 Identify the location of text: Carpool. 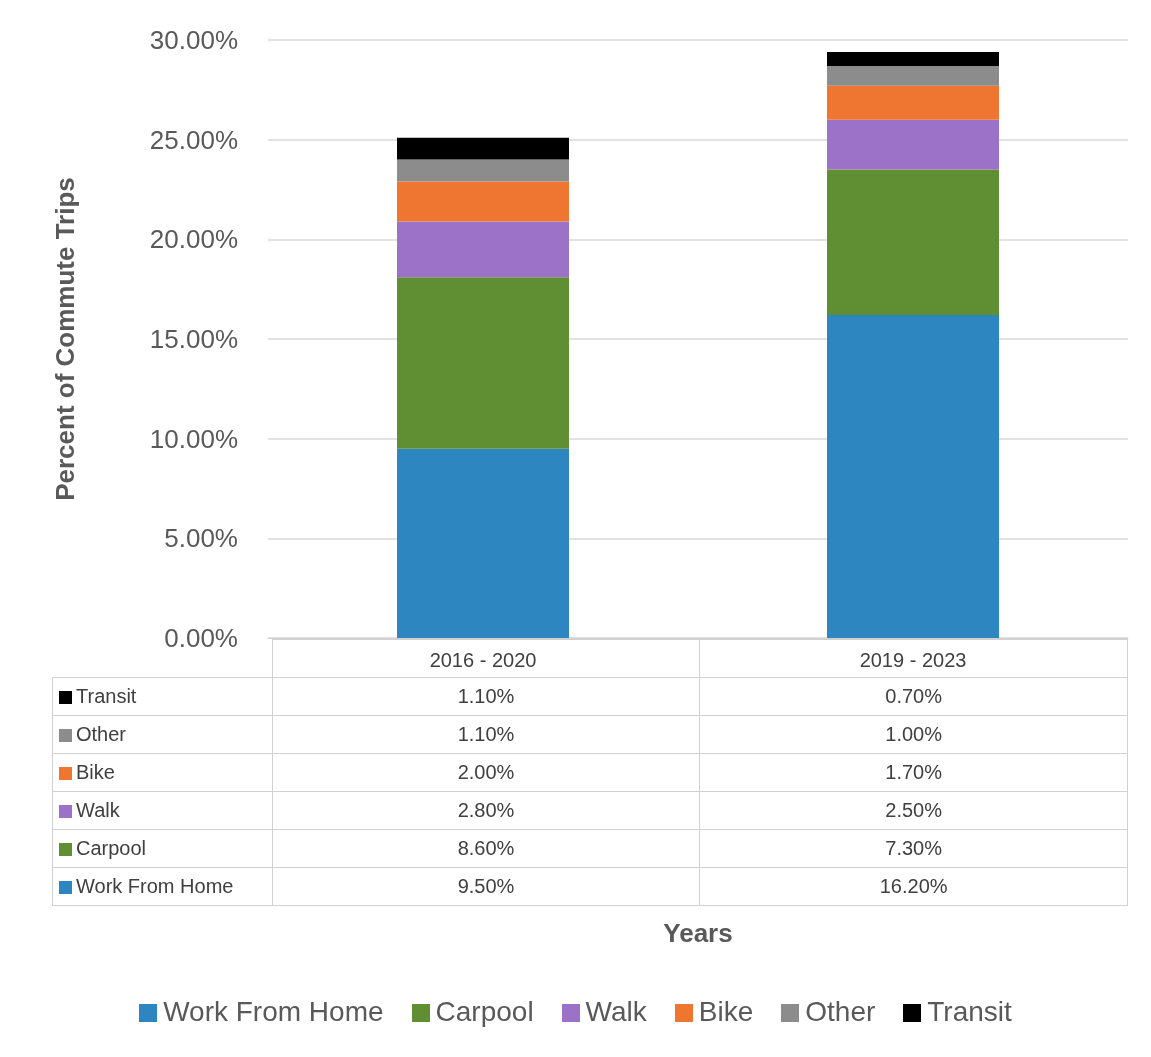
(484, 1011).